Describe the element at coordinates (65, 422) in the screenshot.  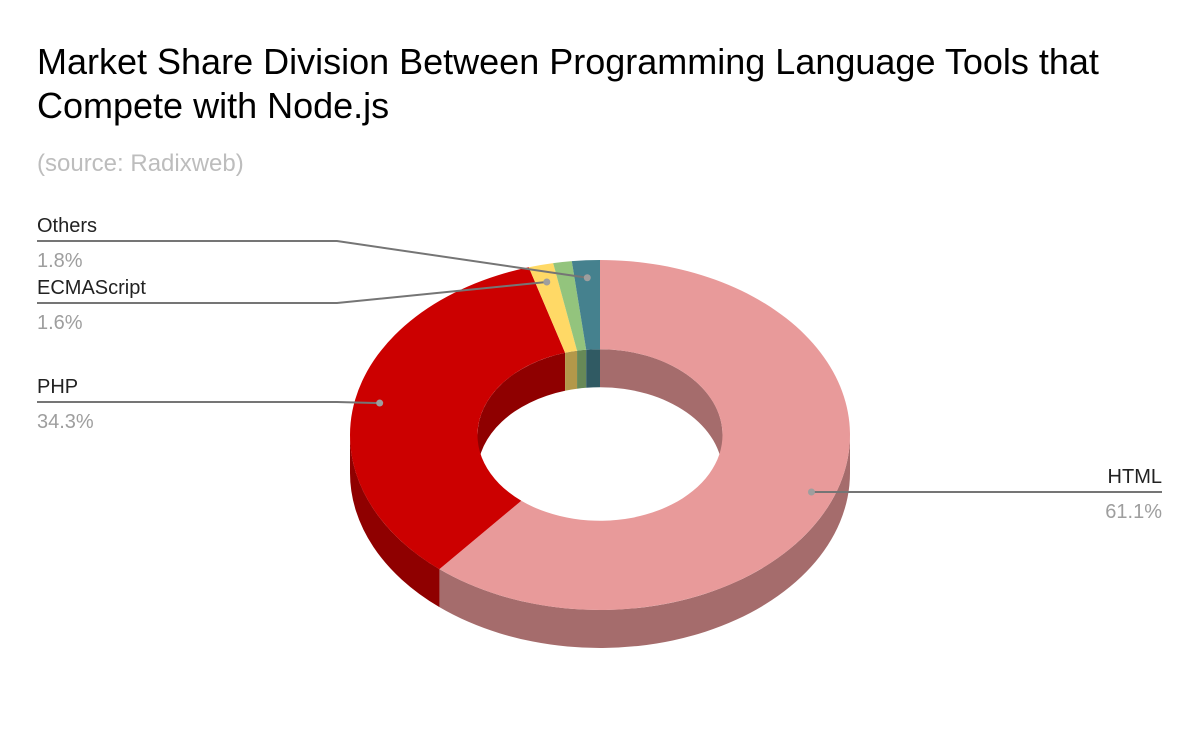
I see `slice-value-php: 34.3%` at that location.